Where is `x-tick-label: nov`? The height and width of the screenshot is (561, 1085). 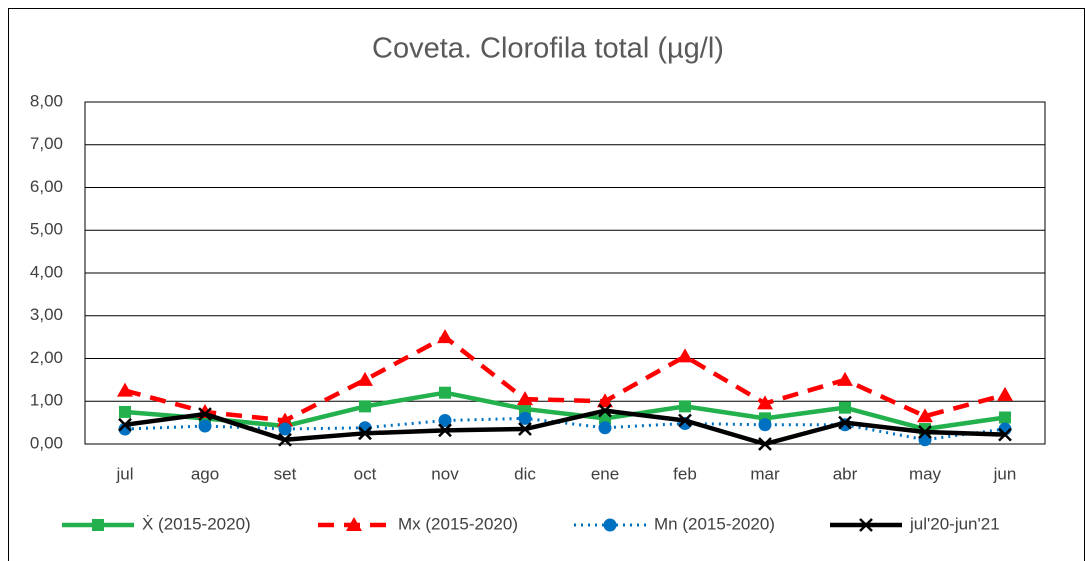 x-tick-label: nov is located at coordinates (445, 473).